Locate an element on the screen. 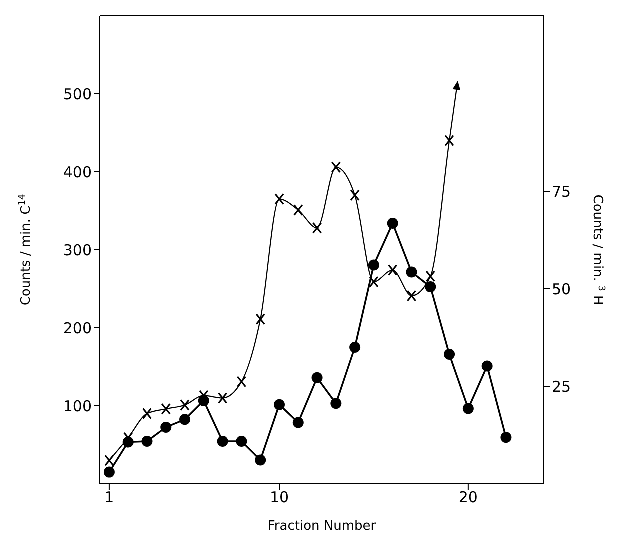 The width and height of the screenshot is (622, 545). x-tick-label: 1 is located at coordinates (109, 497).